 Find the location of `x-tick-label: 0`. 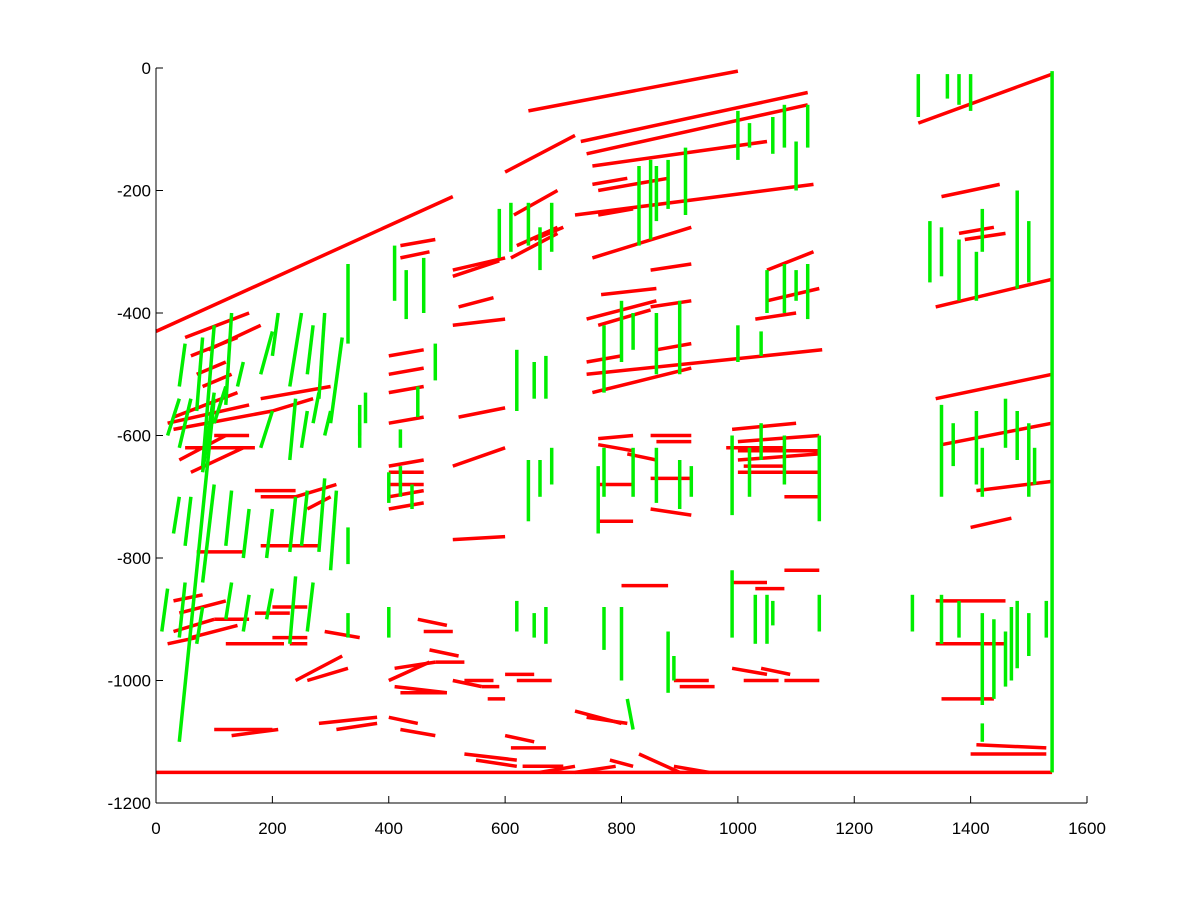

x-tick-label: 0 is located at coordinates (155, 828).